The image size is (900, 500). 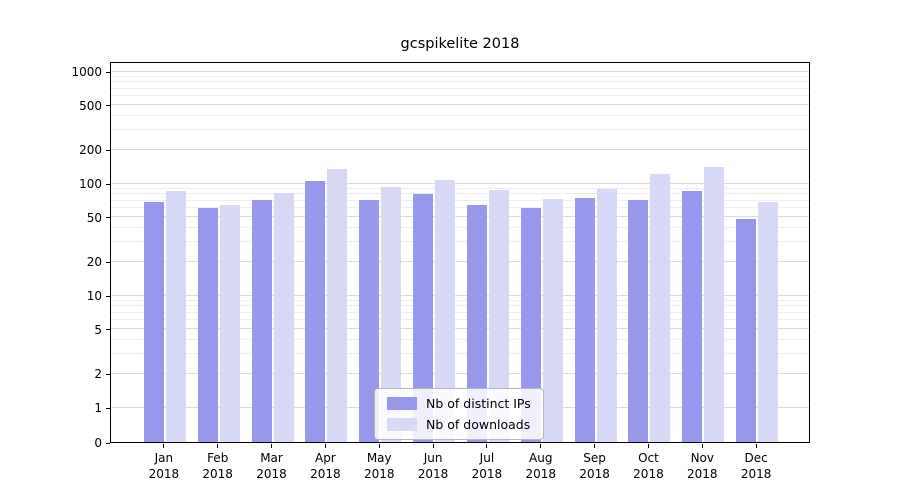 What do you see at coordinates (648, 466) in the screenshot?
I see `x-tick-label: Oct 2018` at bounding box center [648, 466].